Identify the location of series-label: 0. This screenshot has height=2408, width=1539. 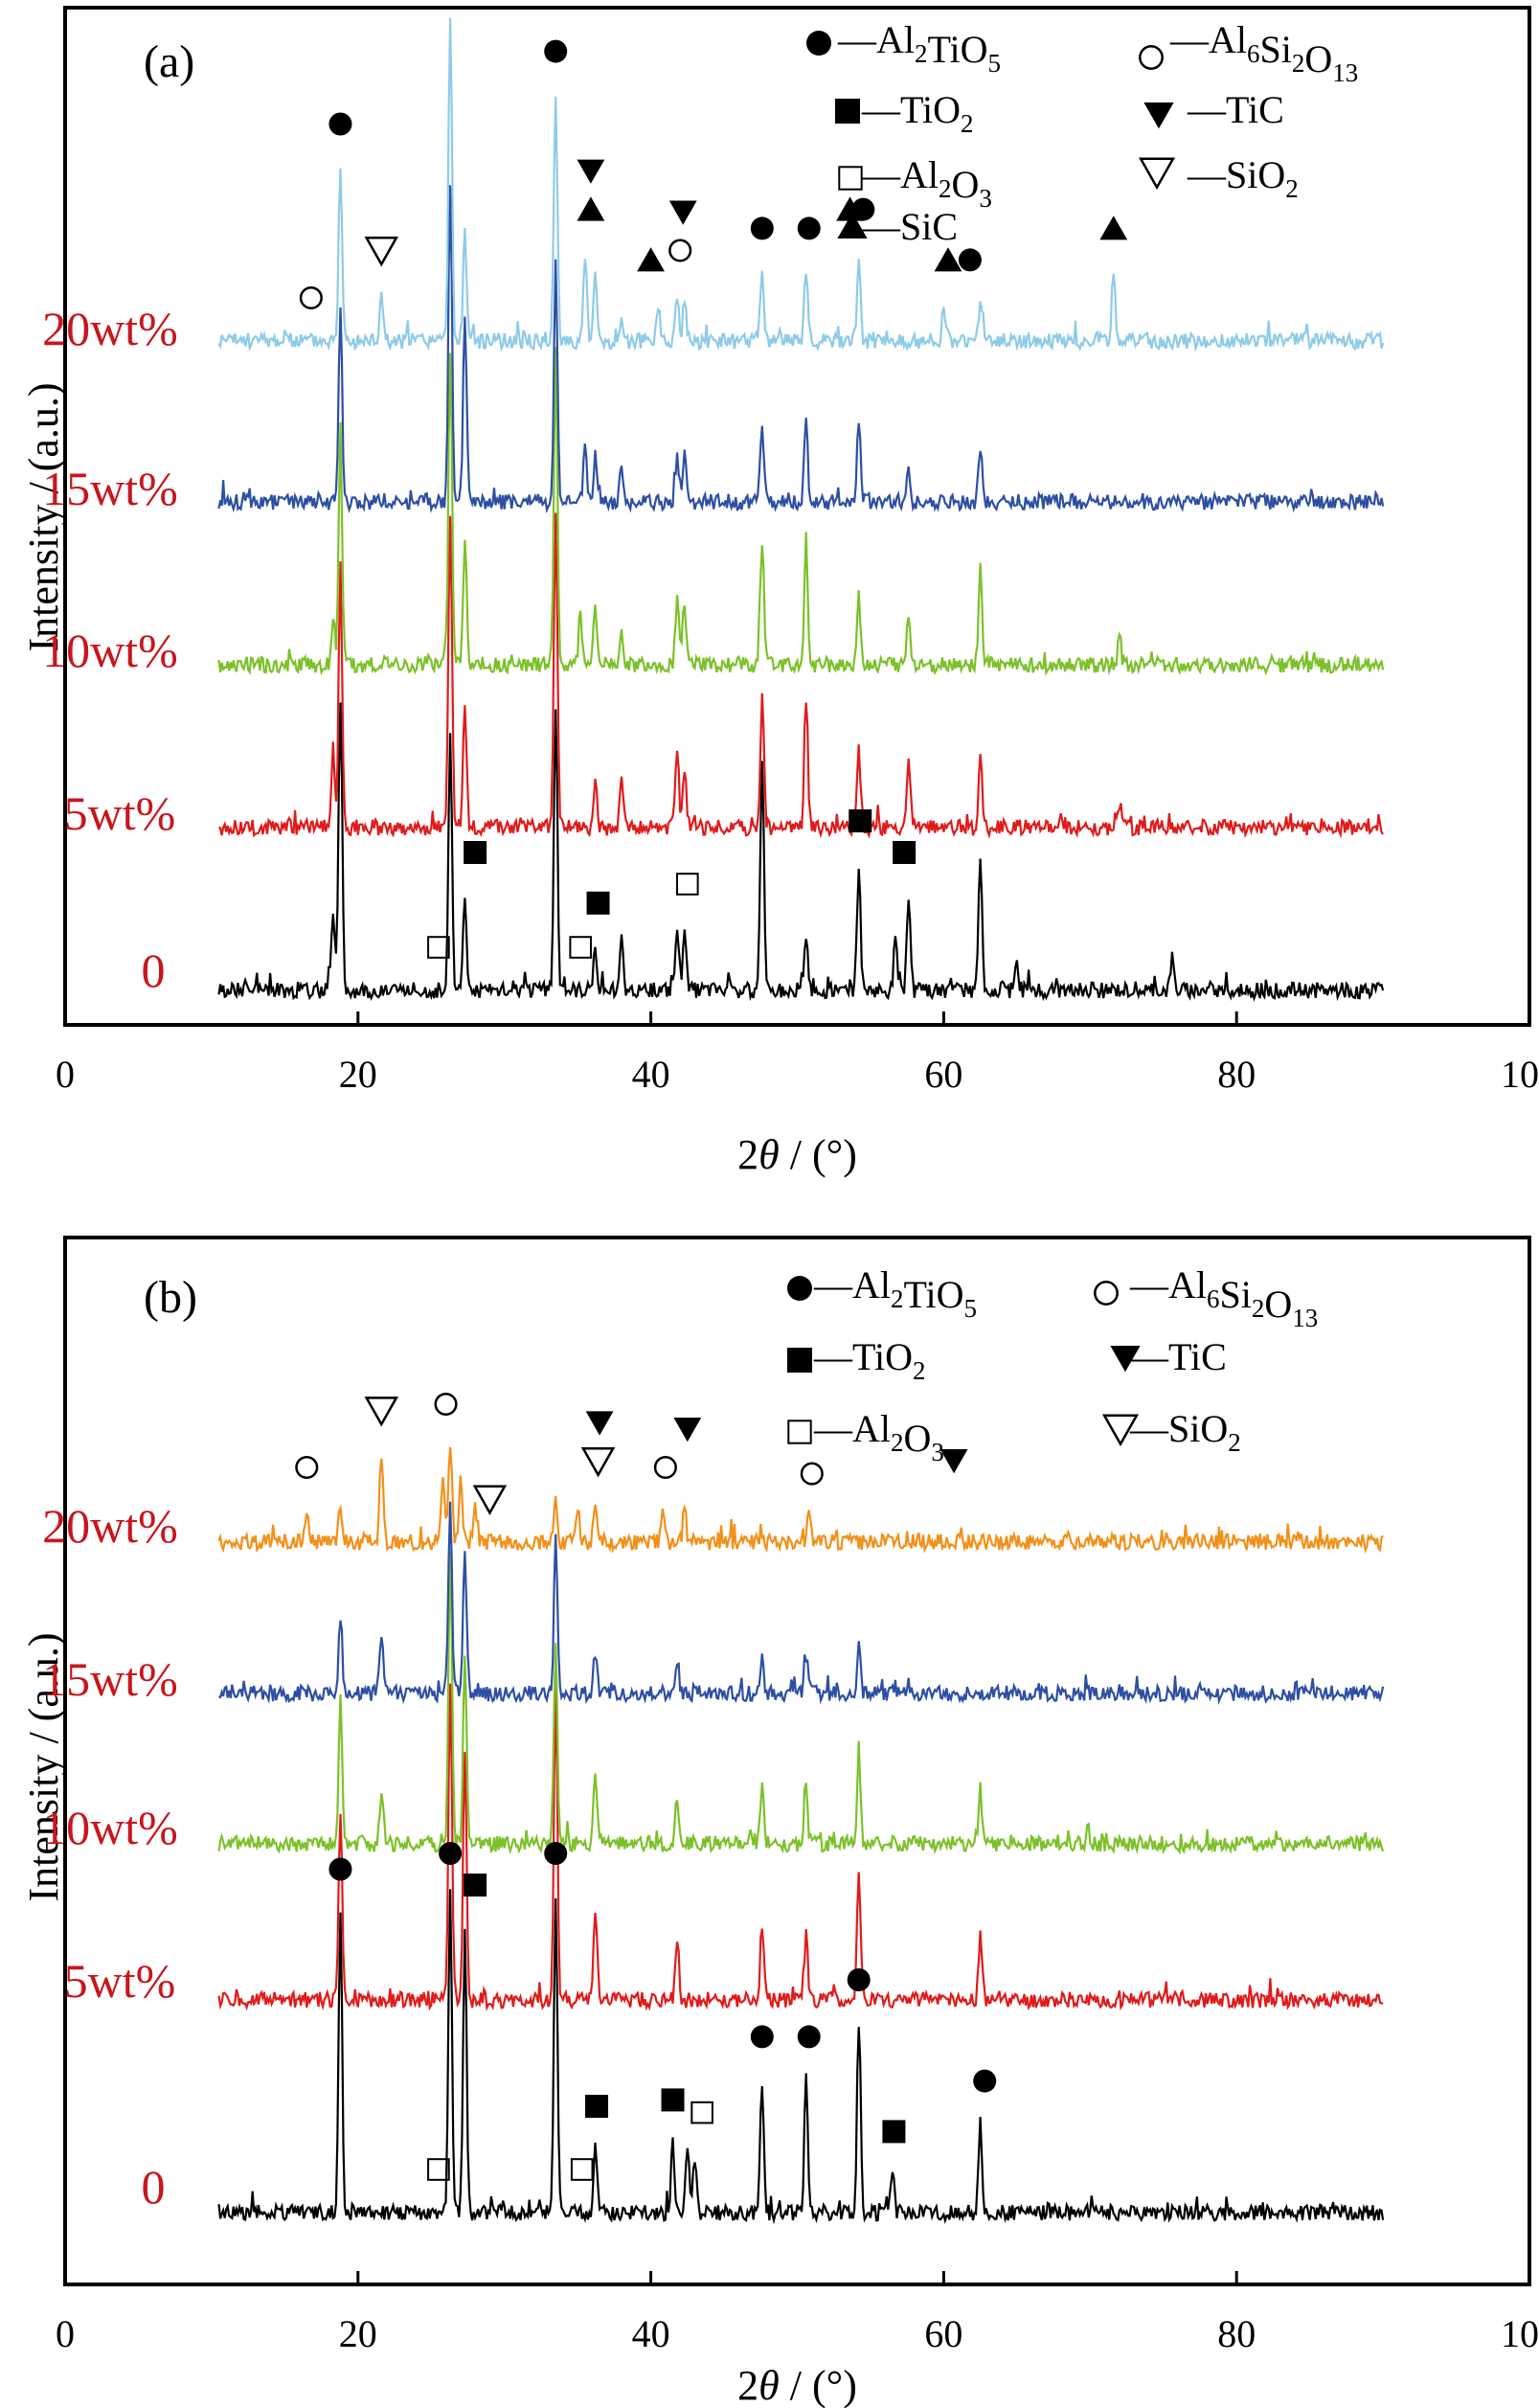
(154, 970).